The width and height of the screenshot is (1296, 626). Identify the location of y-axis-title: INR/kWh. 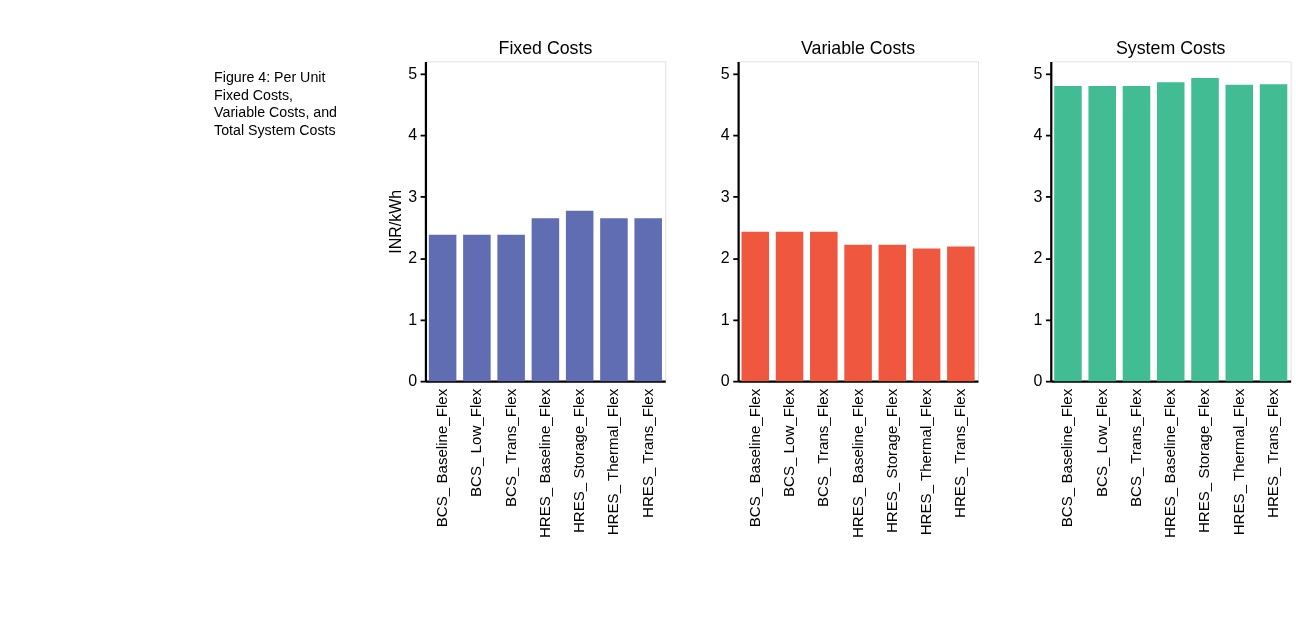
(396, 221).